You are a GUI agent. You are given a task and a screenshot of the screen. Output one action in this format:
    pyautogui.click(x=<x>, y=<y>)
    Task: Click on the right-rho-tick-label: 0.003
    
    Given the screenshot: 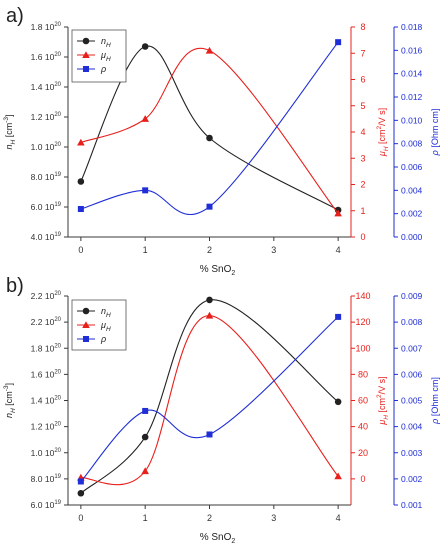 What is the action you would take?
    pyautogui.click(x=412, y=453)
    